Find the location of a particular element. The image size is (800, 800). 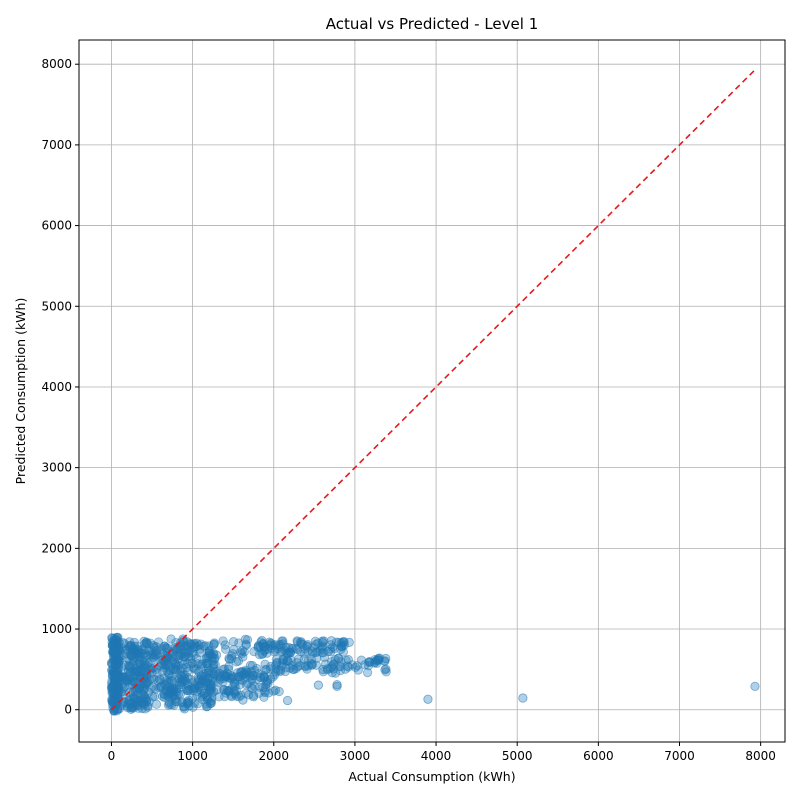

x-tick-label: 0 is located at coordinates (112, 756).